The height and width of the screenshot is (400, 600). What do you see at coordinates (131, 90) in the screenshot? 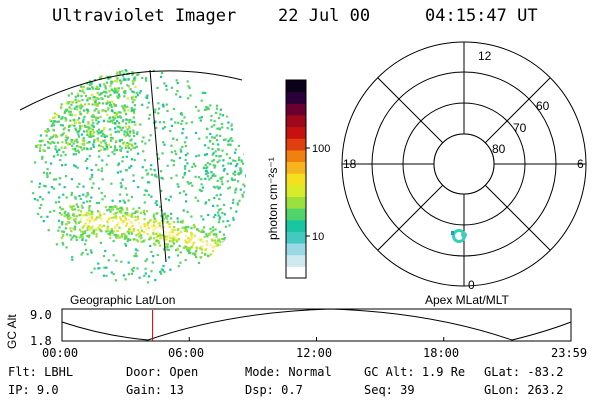
I see `geographic-grid-line` at bounding box center [131, 90].